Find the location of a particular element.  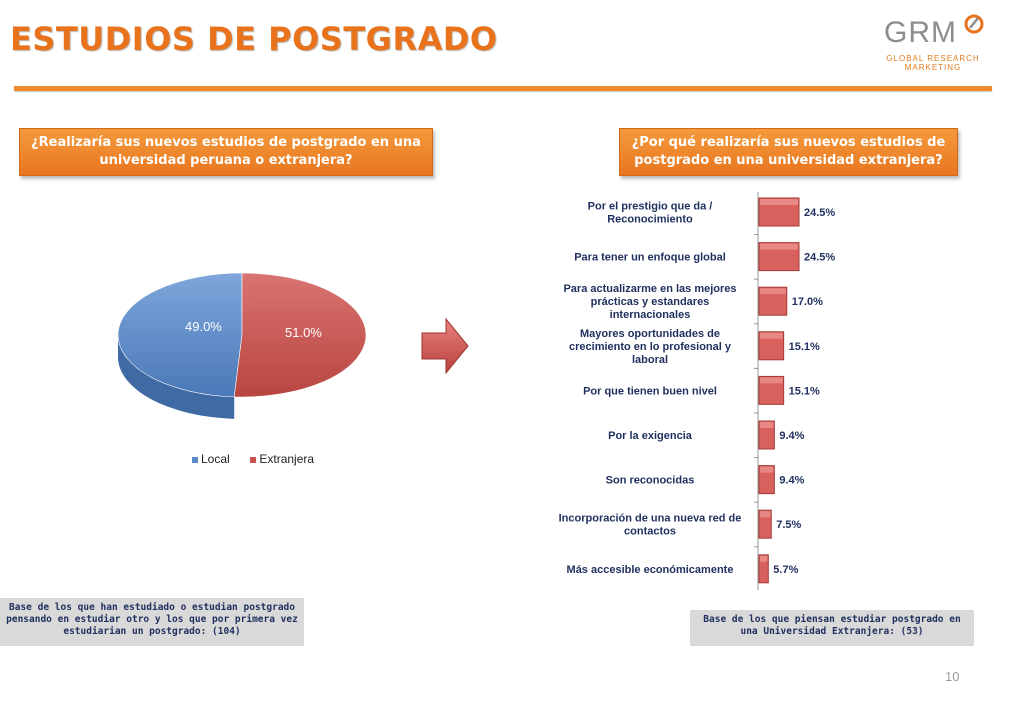

bar-category-1: Para tener un enfoque global is located at coordinates (650, 258).